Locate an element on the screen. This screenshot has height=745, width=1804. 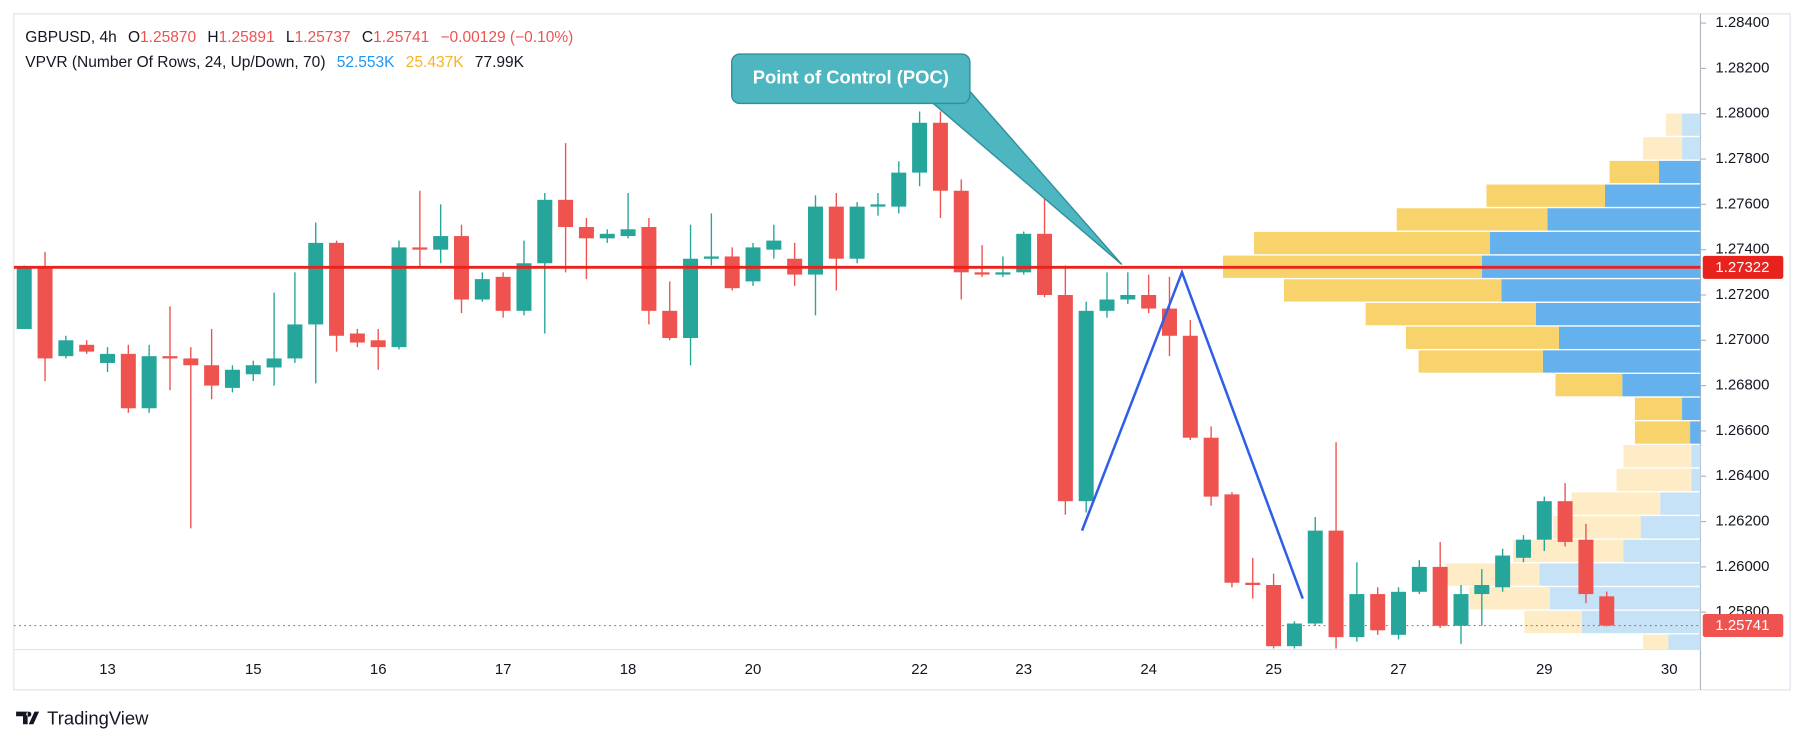
x-tick-label: 20 is located at coordinates (753, 669).